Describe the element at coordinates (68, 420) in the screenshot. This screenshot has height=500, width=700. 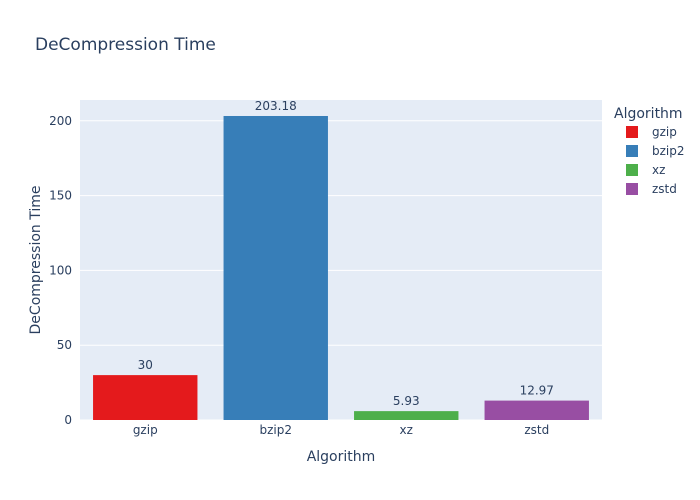
I see `y-tick-label-0: 0` at that location.